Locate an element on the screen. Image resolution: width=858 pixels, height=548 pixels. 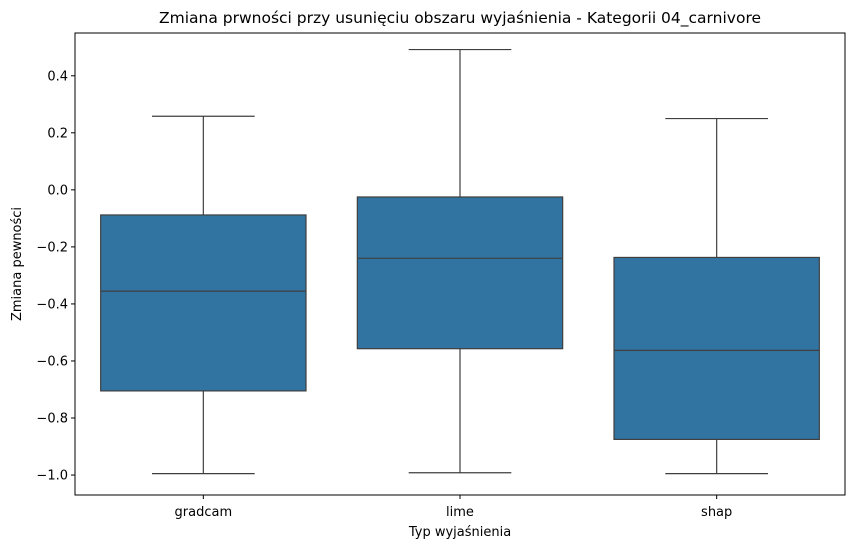
y-axis-label: Zmiana pewności is located at coordinates (17, 264).